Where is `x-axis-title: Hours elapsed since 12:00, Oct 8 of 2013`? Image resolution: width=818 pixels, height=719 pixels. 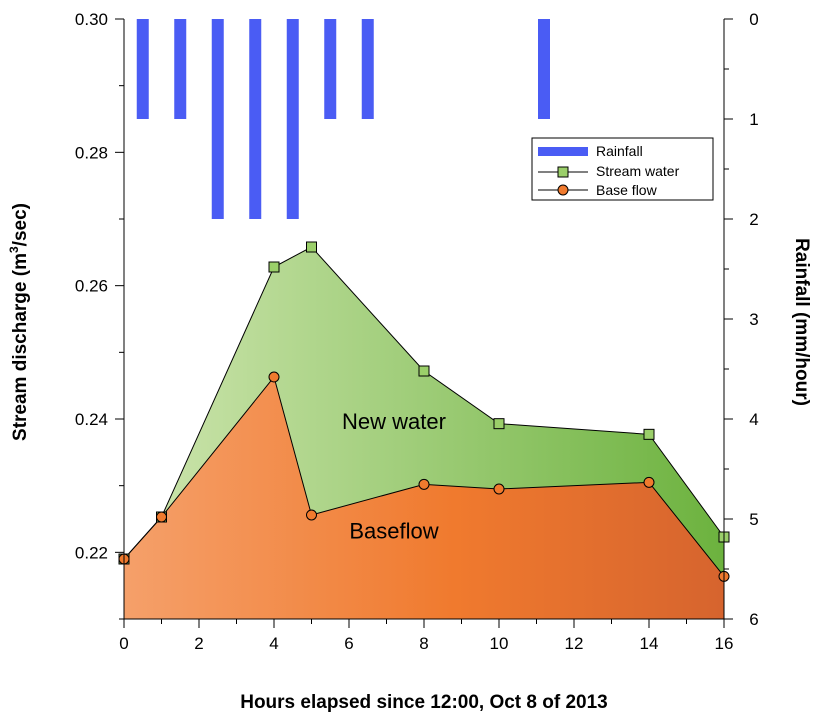
x-axis-title: Hours elapsed since 12:00, Oct 8 of 2013 is located at coordinates (424, 702).